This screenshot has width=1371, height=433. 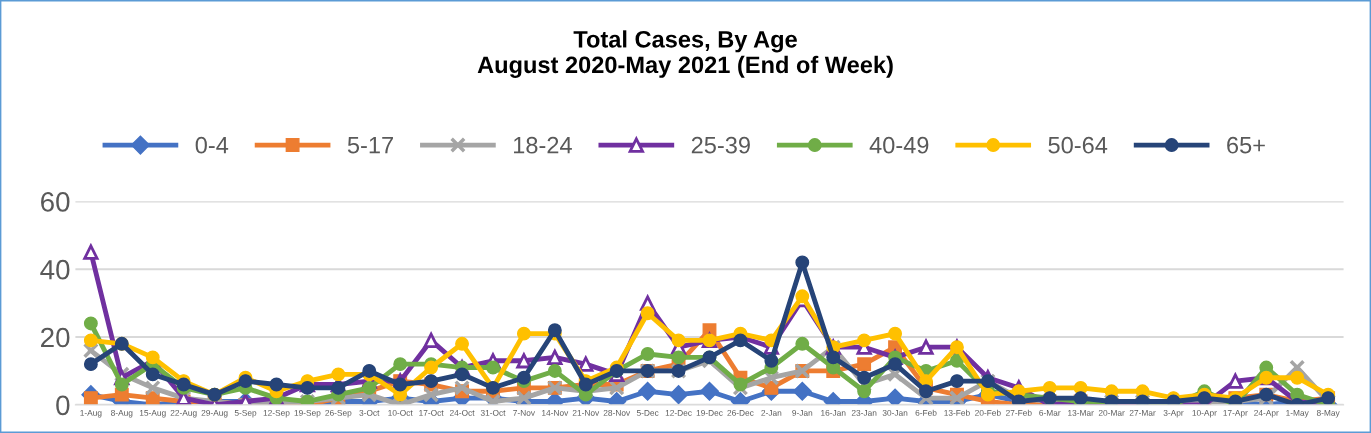 I want to click on x-tick-label: 27-Mar, so click(x=1142, y=412).